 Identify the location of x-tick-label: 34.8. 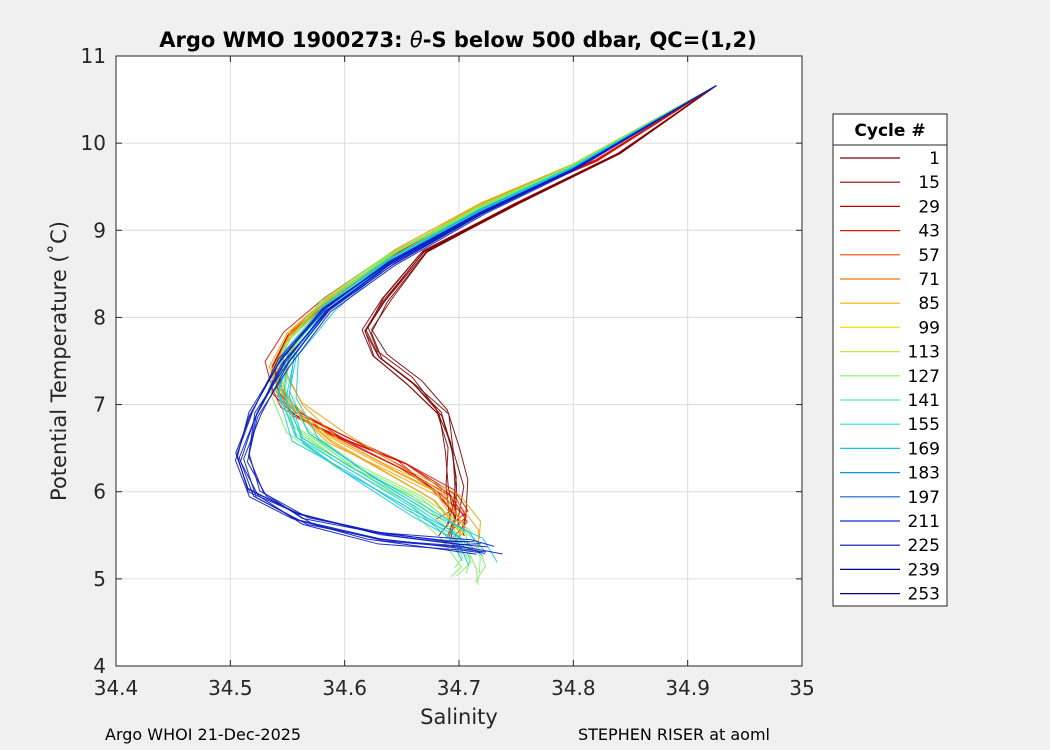
(573, 688).